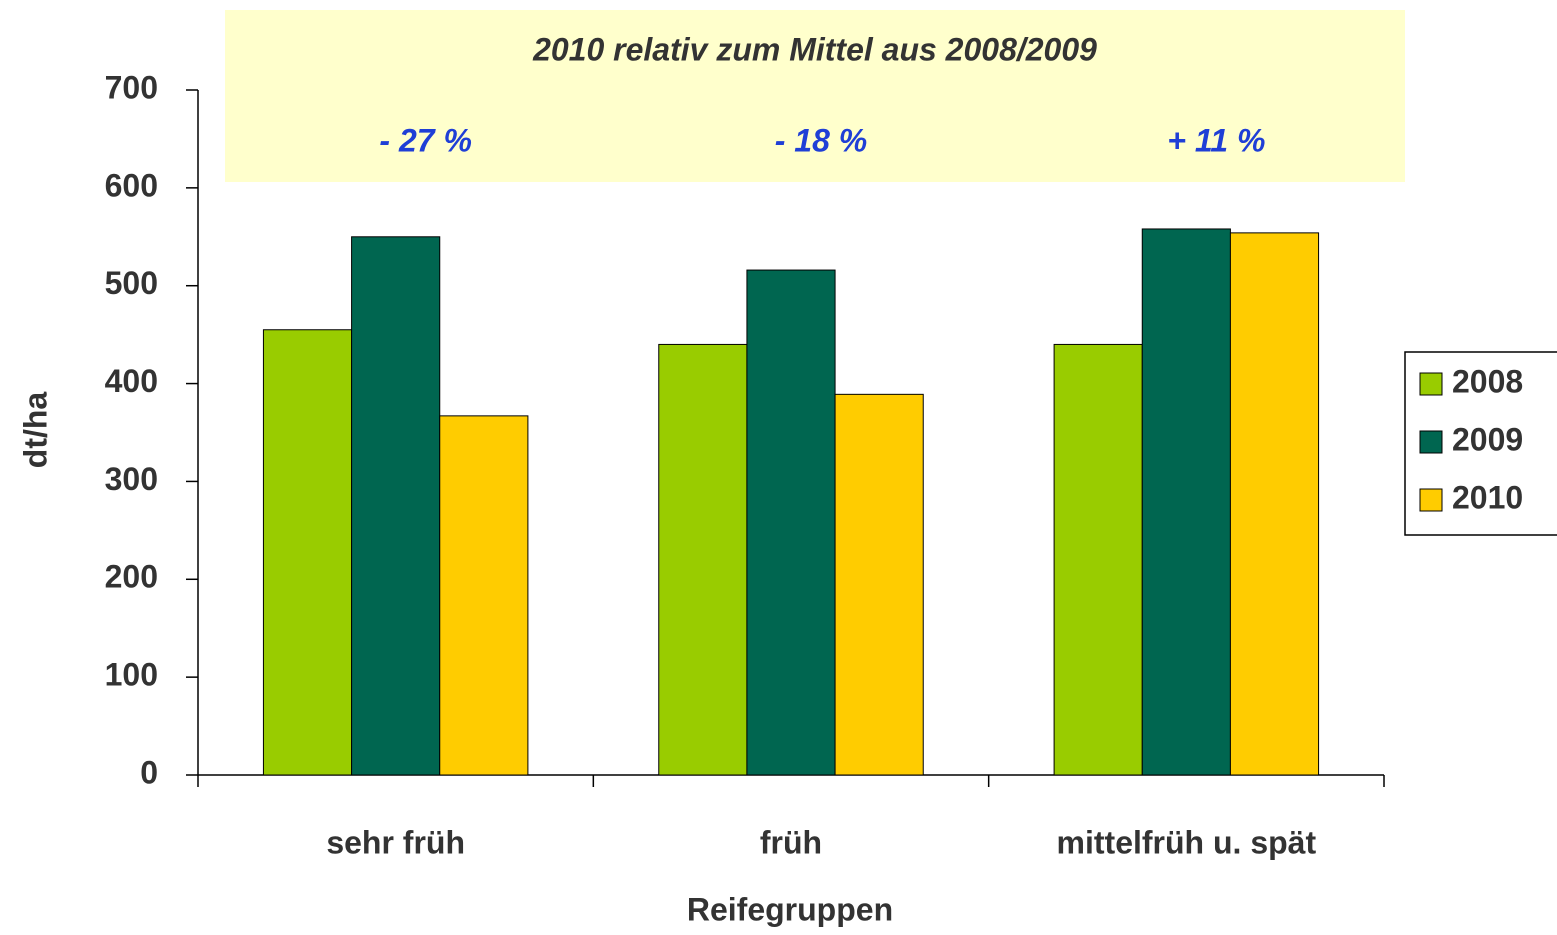 This screenshot has height=935, width=1557. What do you see at coordinates (425, 140) in the screenshot?
I see `annotation: - 27 %` at bounding box center [425, 140].